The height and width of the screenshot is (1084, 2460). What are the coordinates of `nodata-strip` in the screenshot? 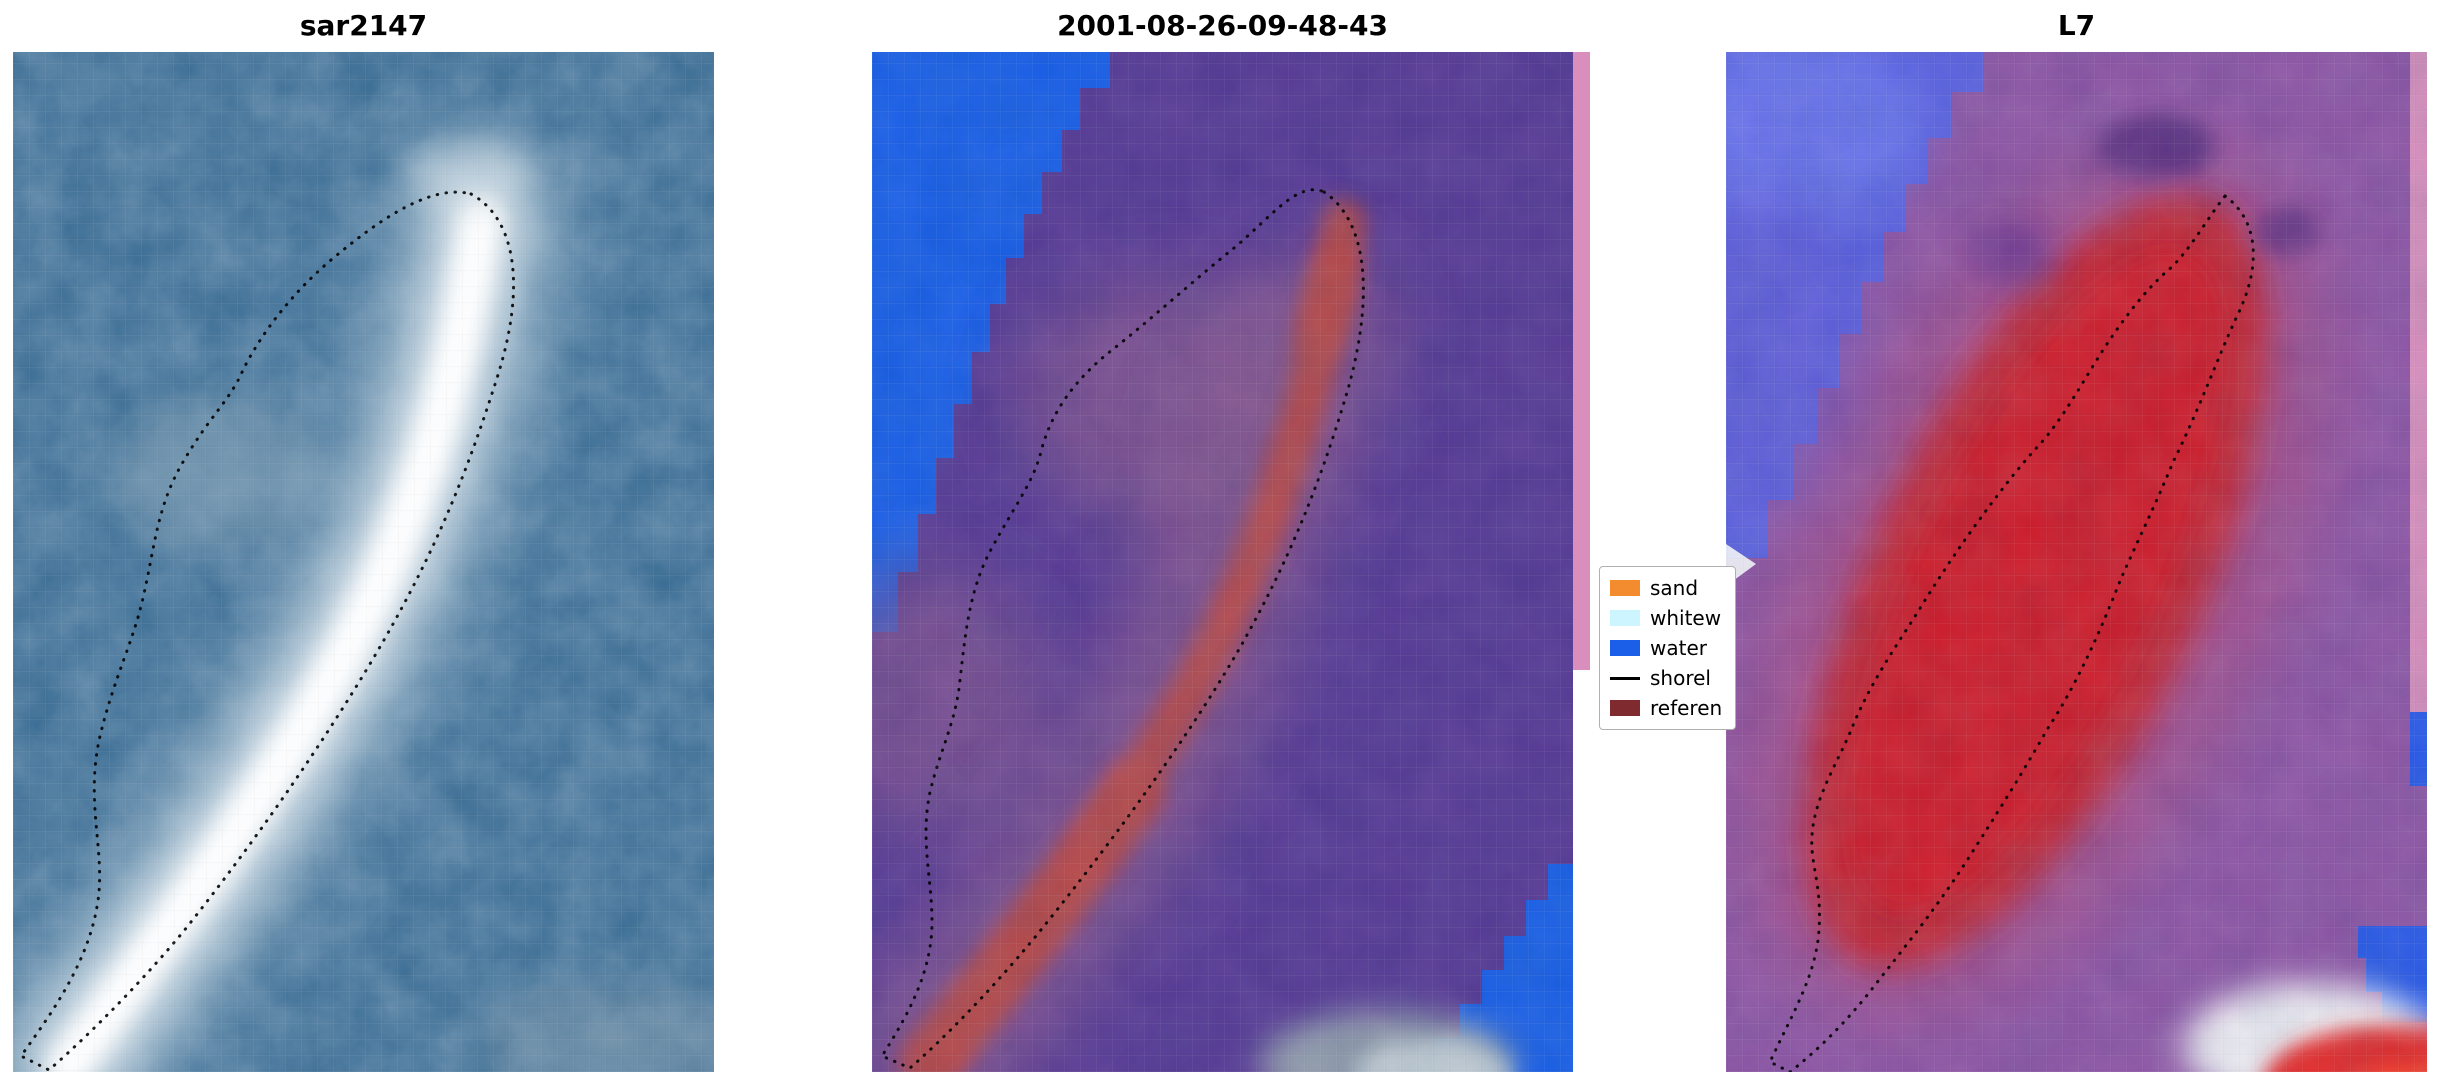 It's located at (1581, 361).